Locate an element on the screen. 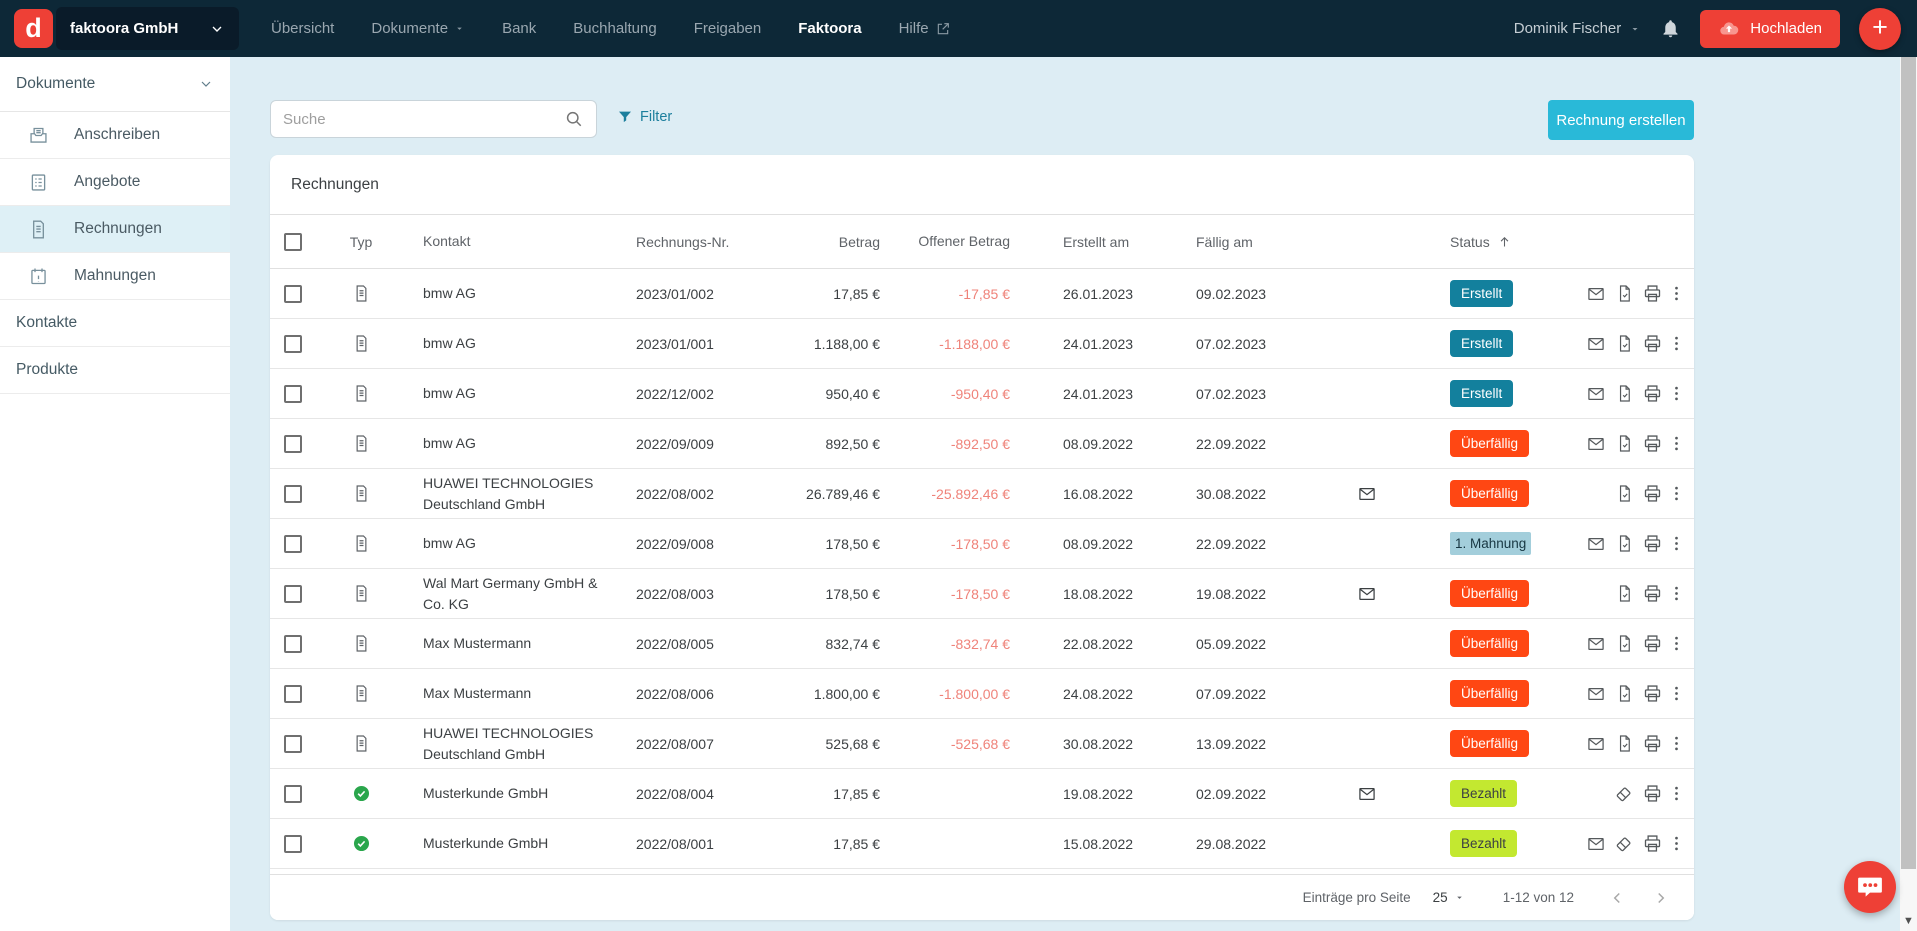  nav-item-hilfe: Hilfe is located at coordinates (925, 28).